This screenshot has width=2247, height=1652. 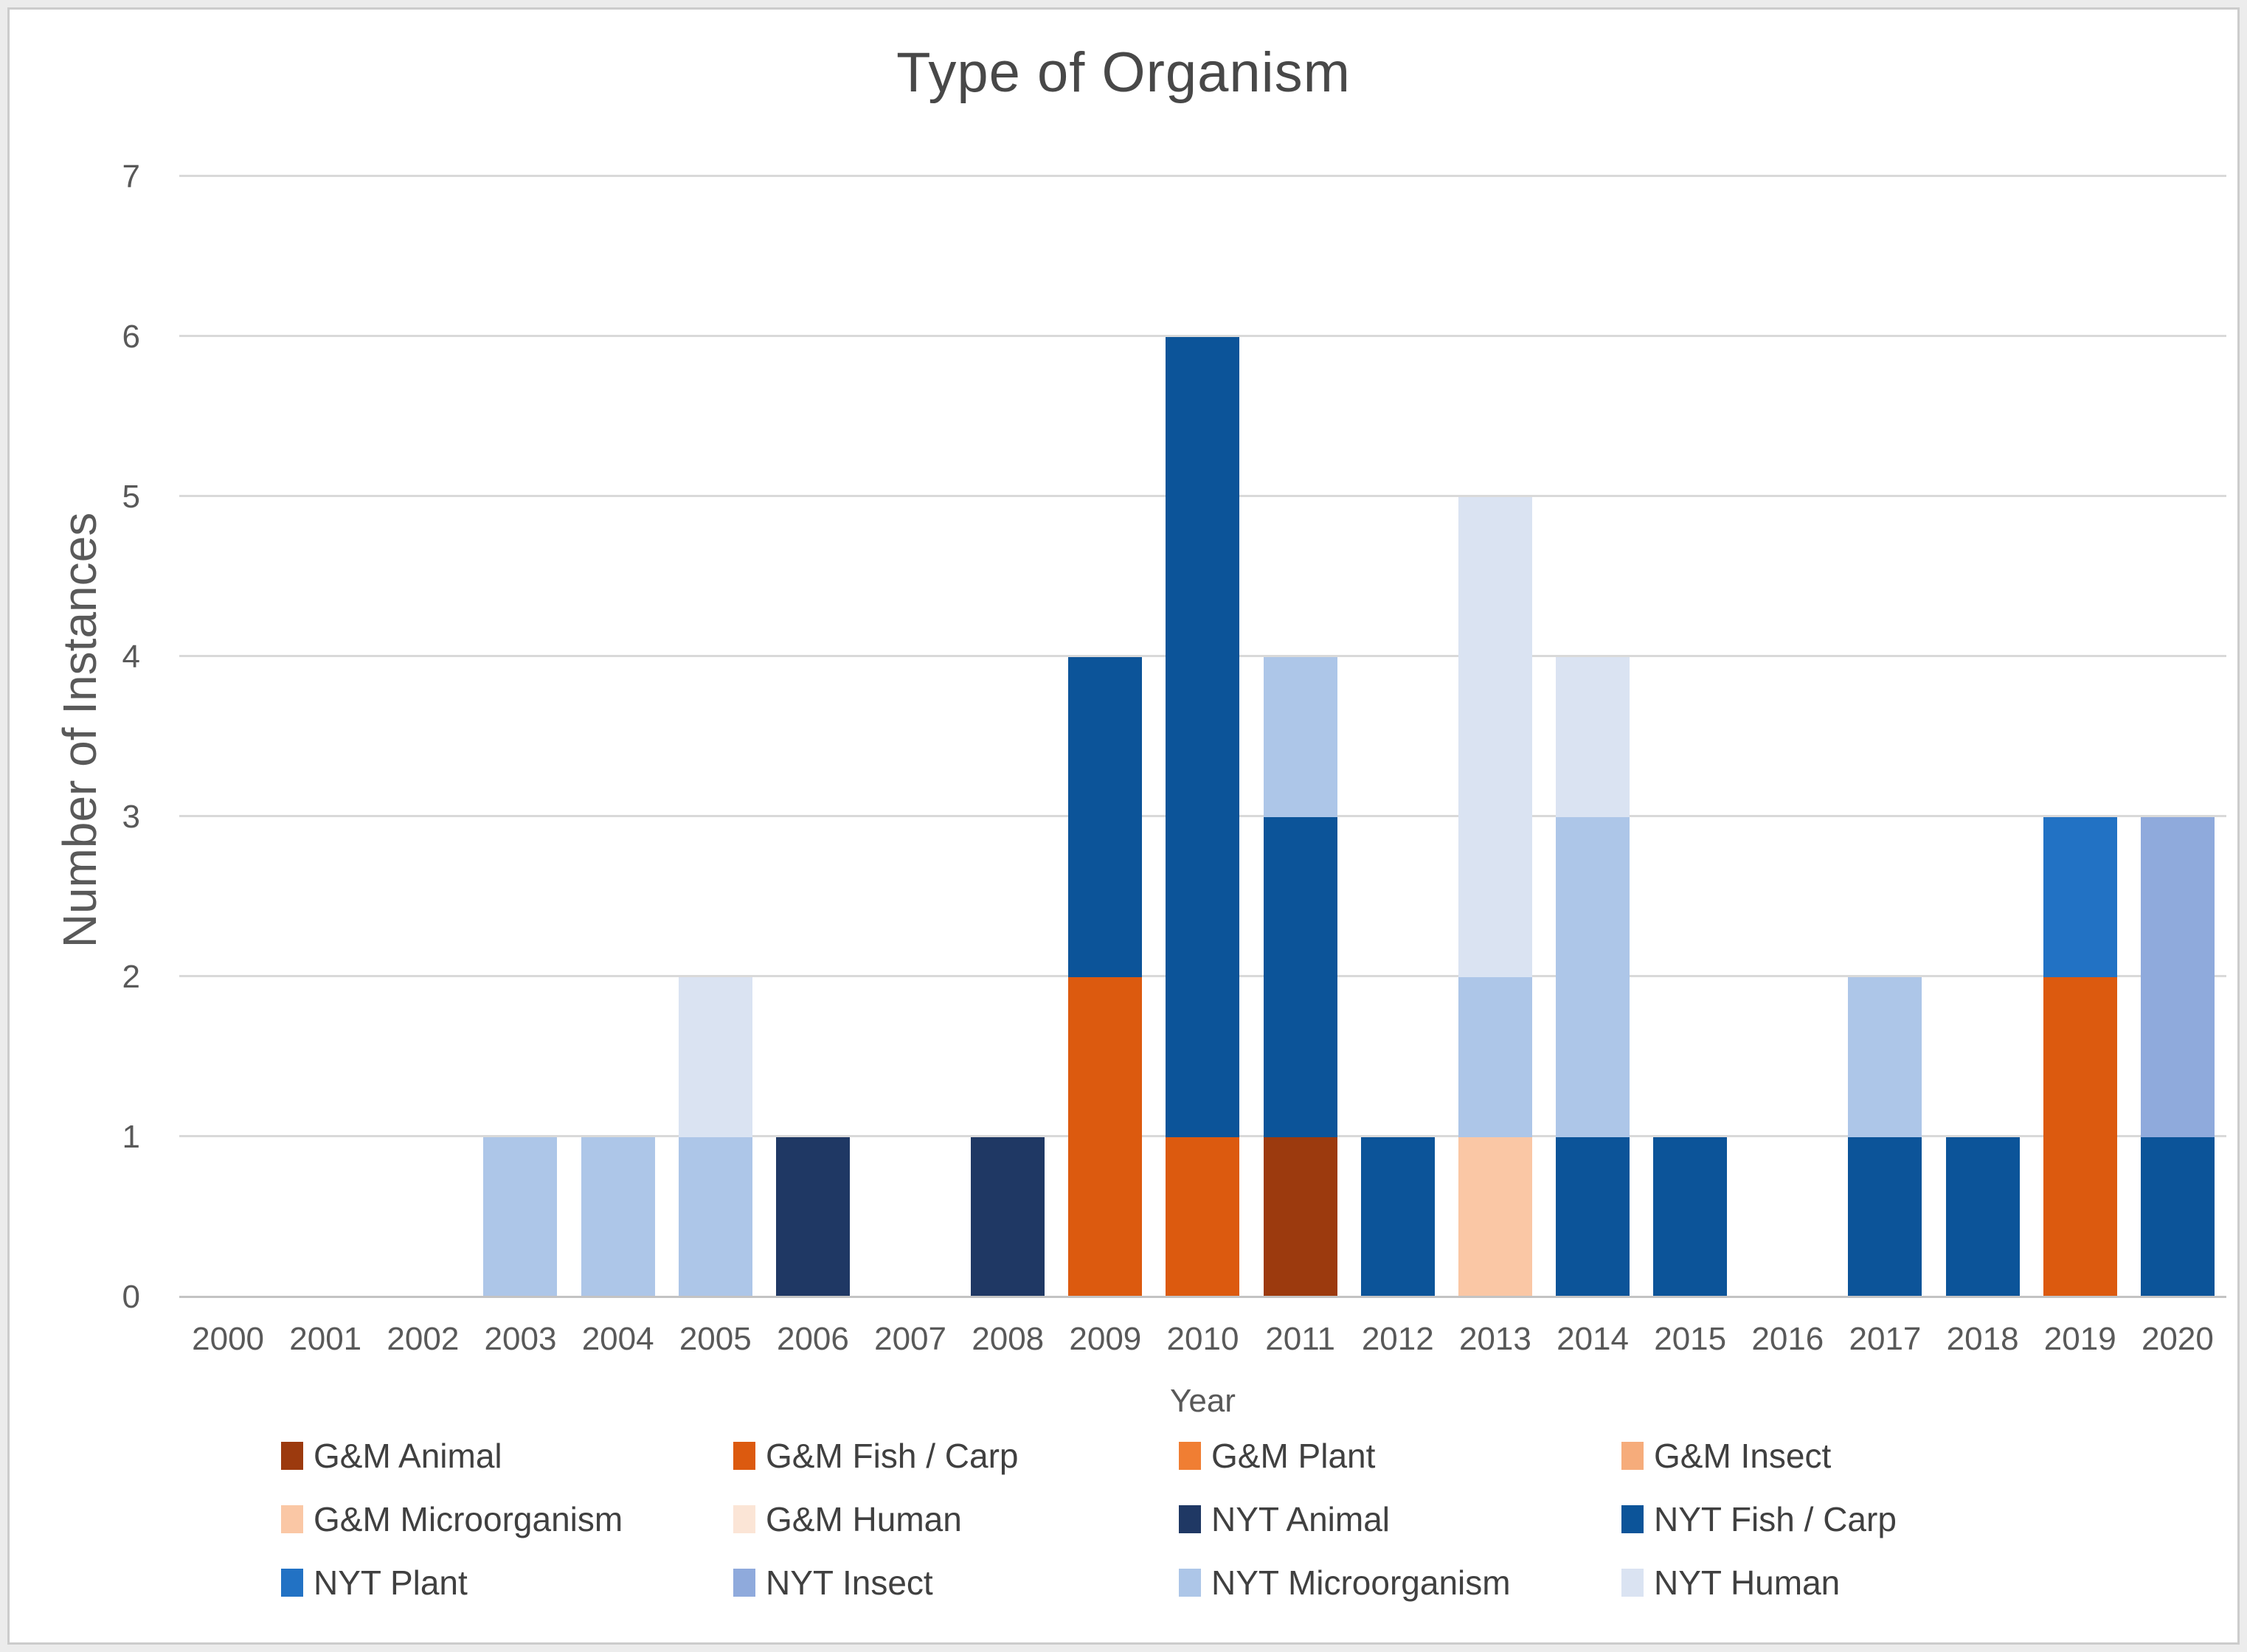 What do you see at coordinates (715, 1339) in the screenshot?
I see `x-tick-label-2005: 2005` at bounding box center [715, 1339].